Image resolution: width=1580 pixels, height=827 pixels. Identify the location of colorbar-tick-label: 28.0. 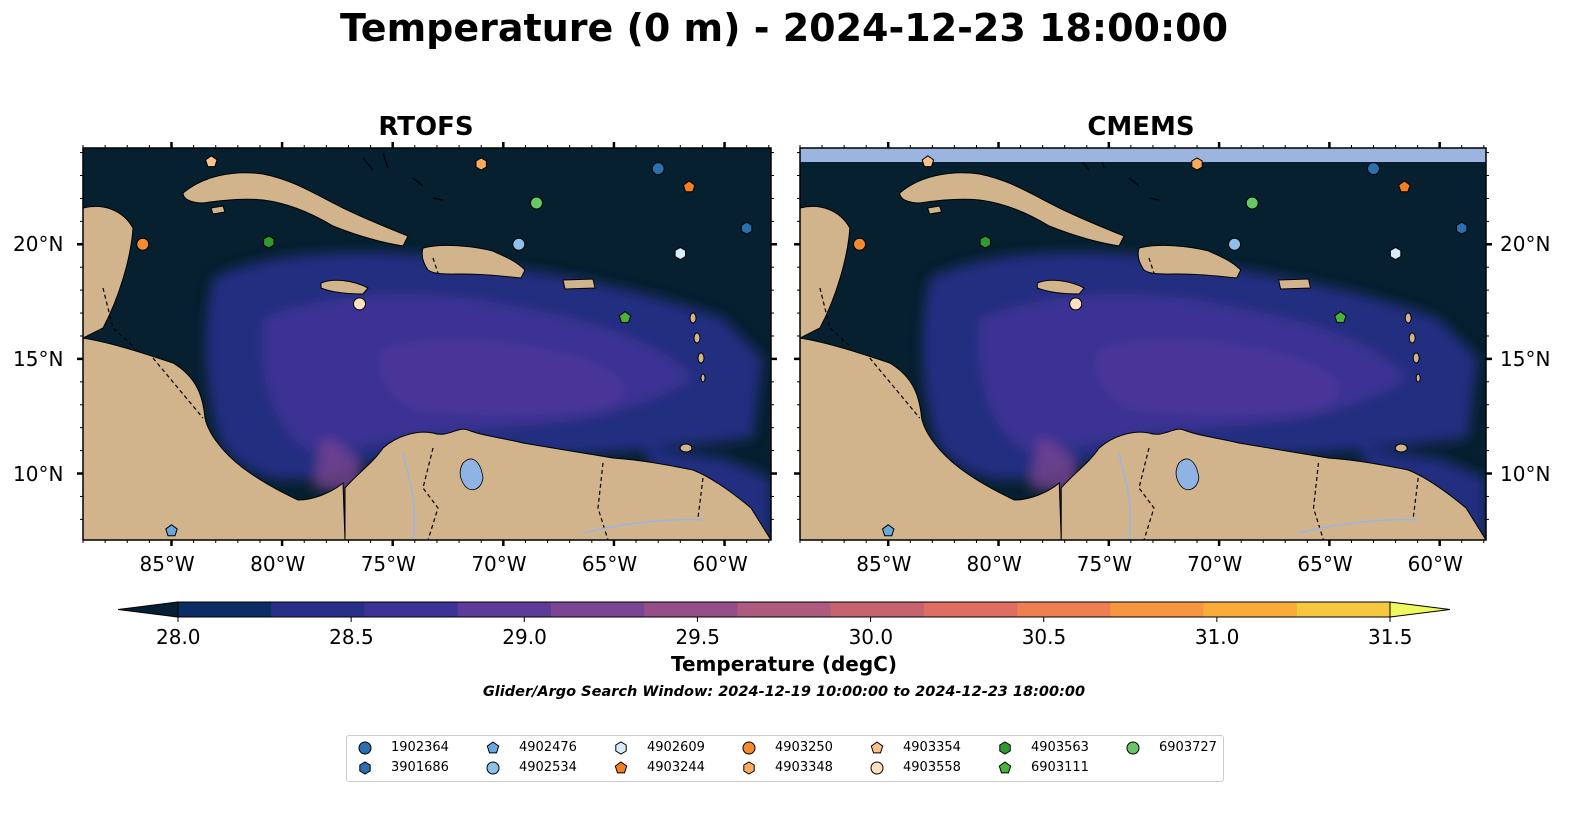
(178, 637).